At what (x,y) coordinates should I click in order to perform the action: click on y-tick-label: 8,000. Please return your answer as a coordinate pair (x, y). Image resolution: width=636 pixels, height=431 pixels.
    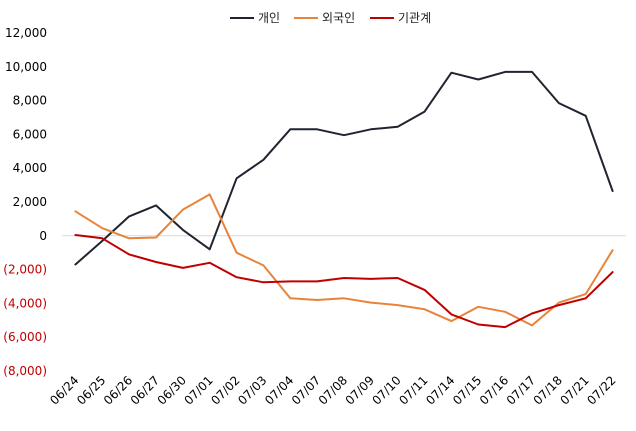
    Looking at the image, I should click on (30, 101).